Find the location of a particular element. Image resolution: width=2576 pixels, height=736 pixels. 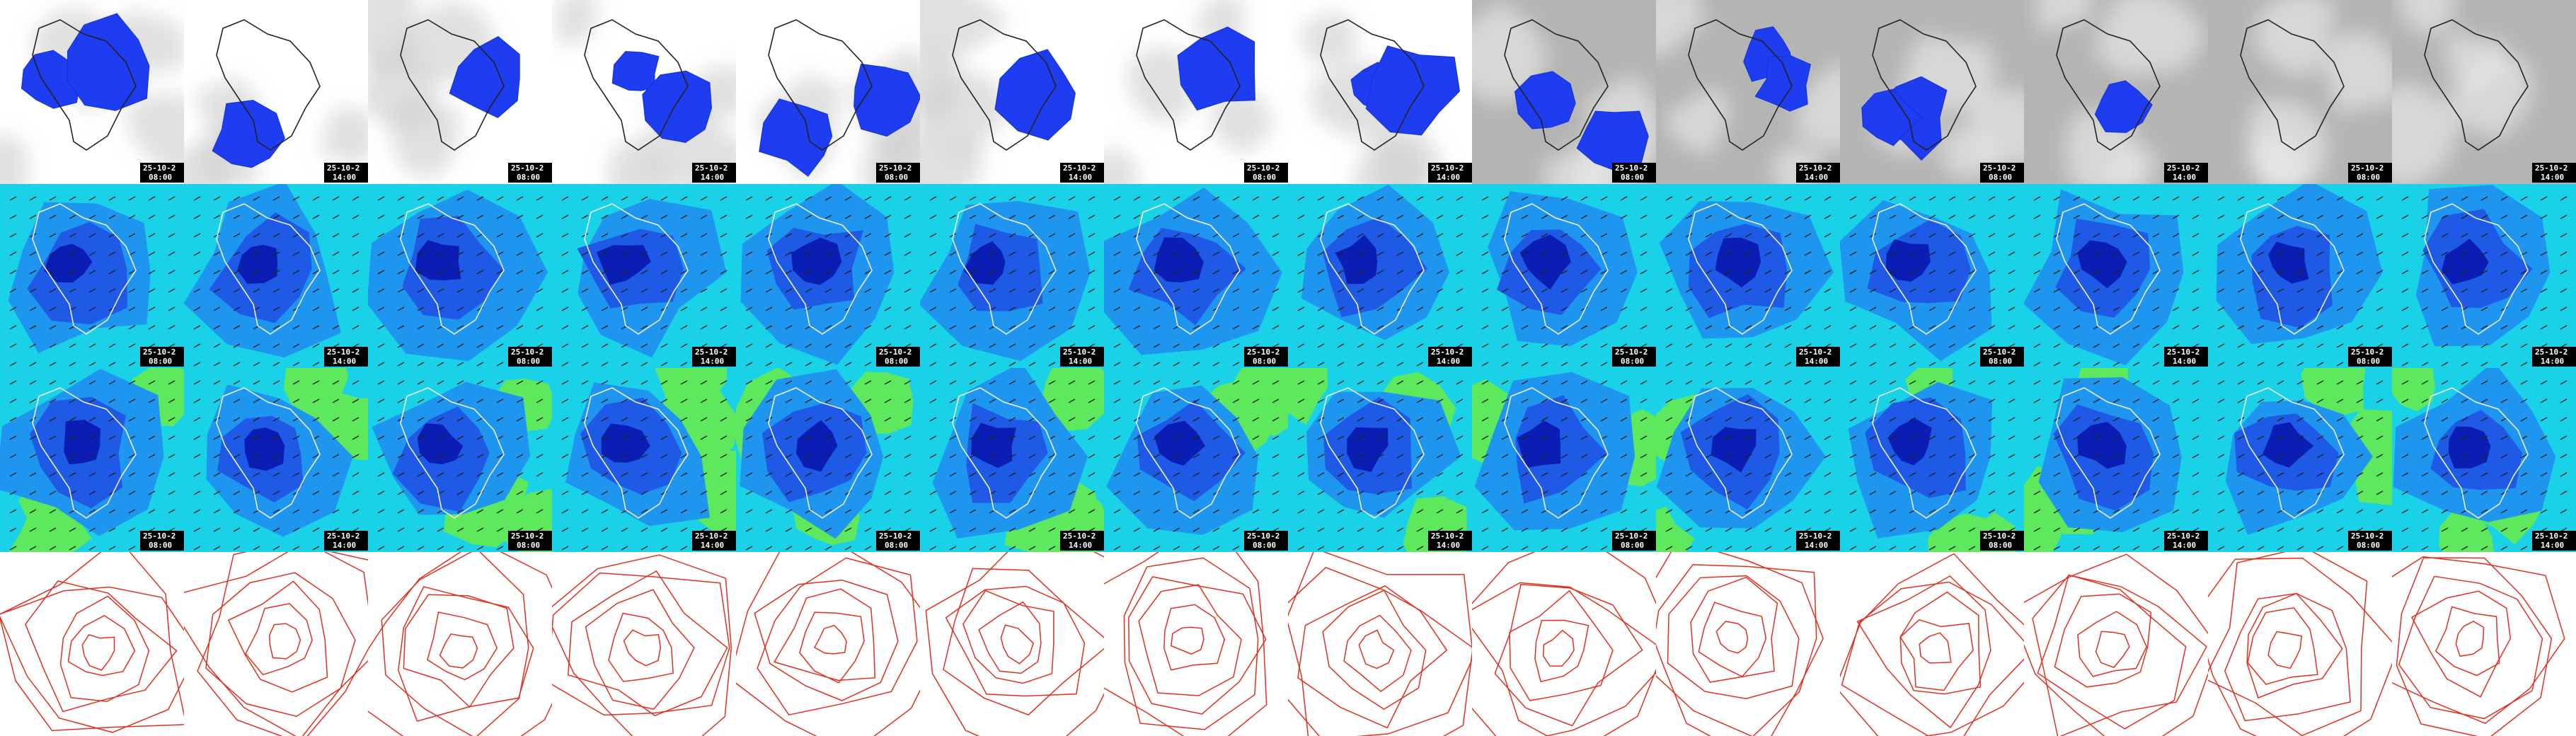

time-label: 14:00 is located at coordinates (2184, 545).